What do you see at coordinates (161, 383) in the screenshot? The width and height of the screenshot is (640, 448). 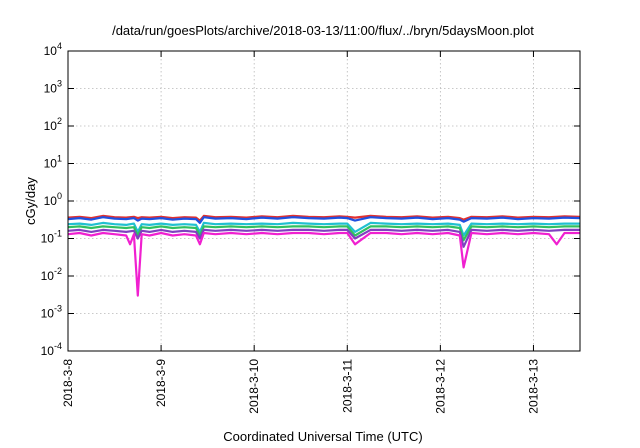 I see `x-tick-label: 2018-3-9` at bounding box center [161, 383].